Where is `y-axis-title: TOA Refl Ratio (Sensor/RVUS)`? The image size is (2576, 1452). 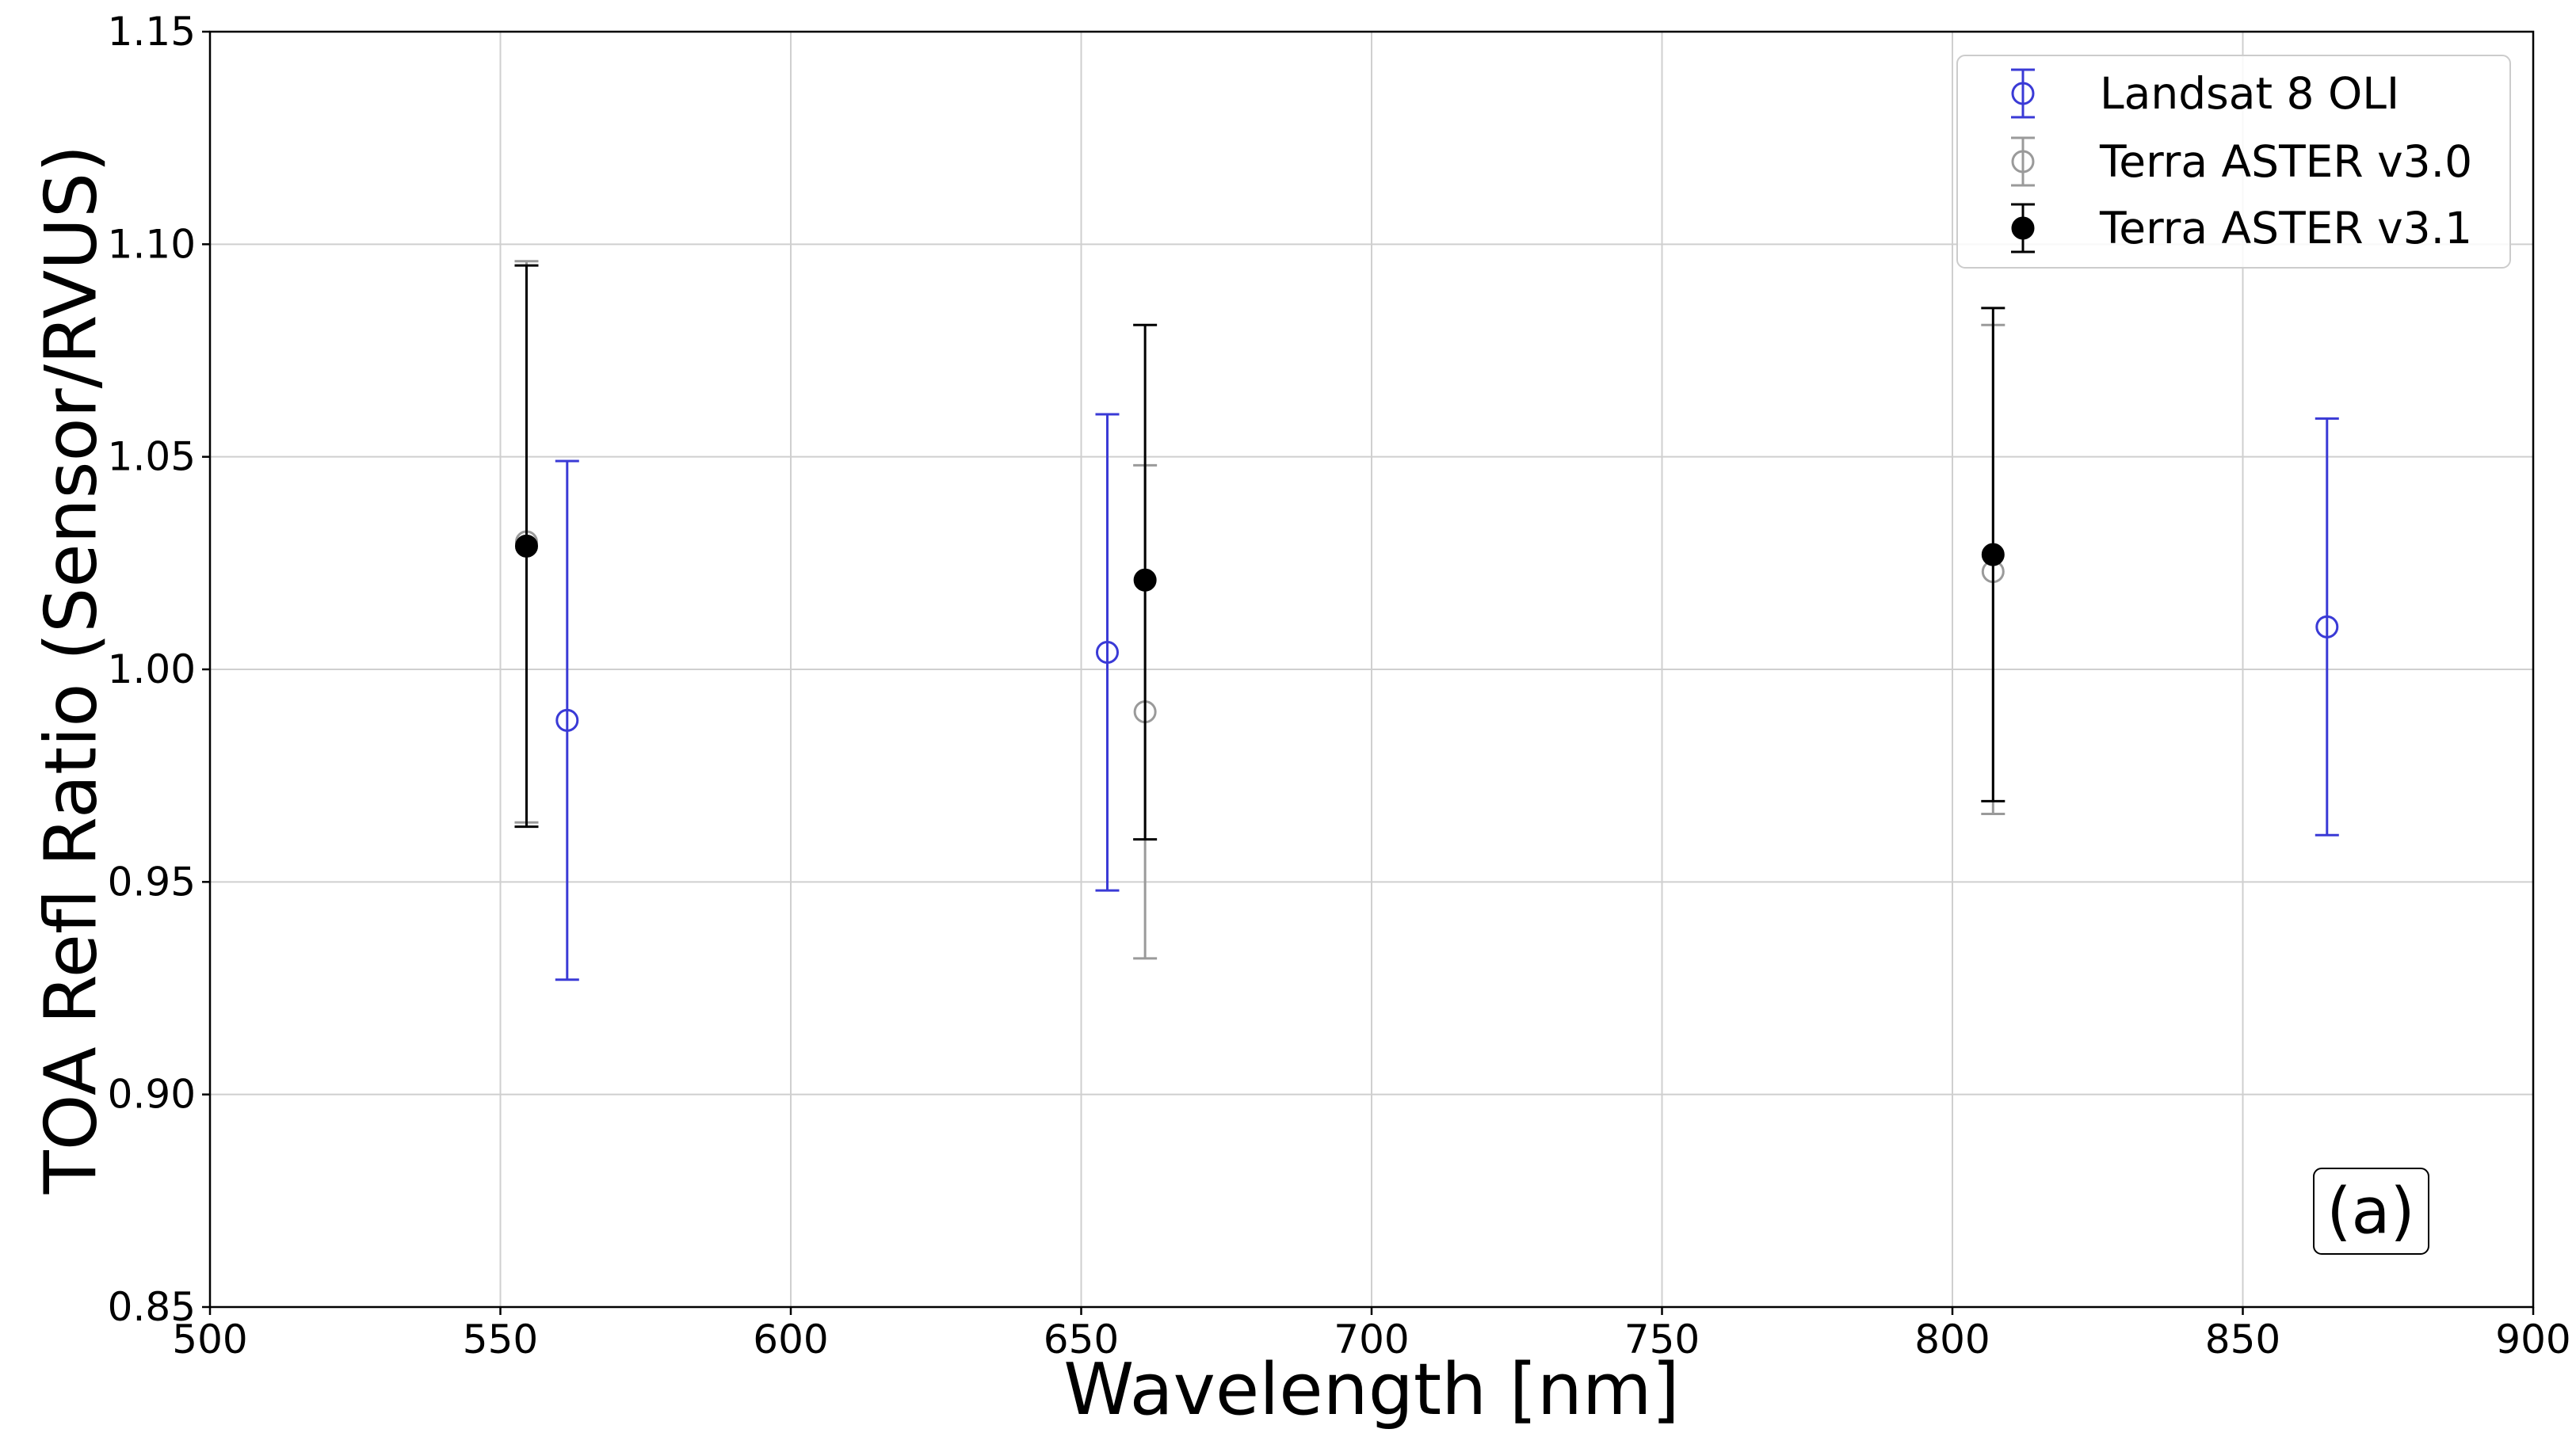
y-axis-title: TOA Refl Ratio (Sensor/RVUS) is located at coordinates (71, 670).